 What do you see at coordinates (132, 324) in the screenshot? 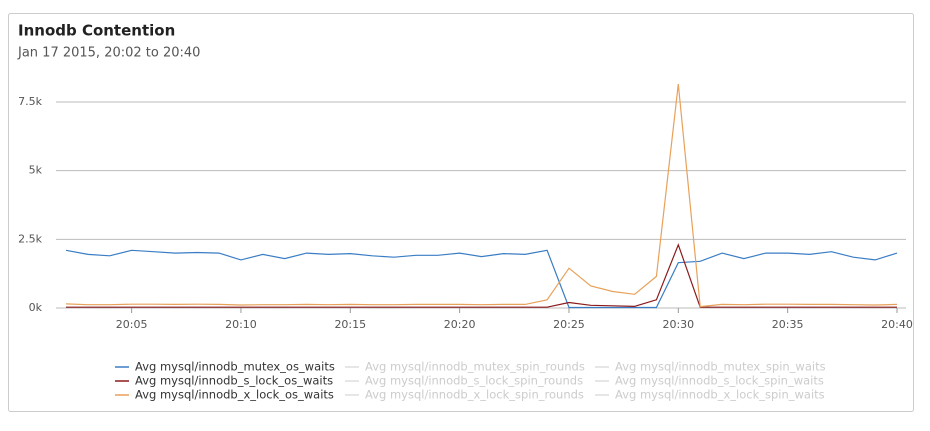
I see `x-tick-label: 20:05` at bounding box center [132, 324].